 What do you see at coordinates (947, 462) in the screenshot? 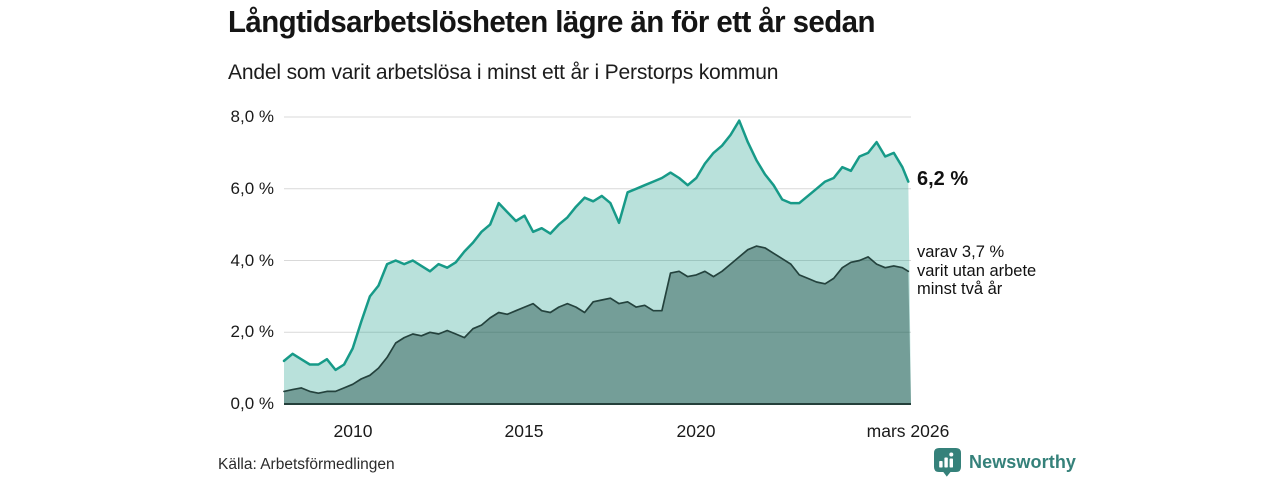
I see `newsworthy-icon` at bounding box center [947, 462].